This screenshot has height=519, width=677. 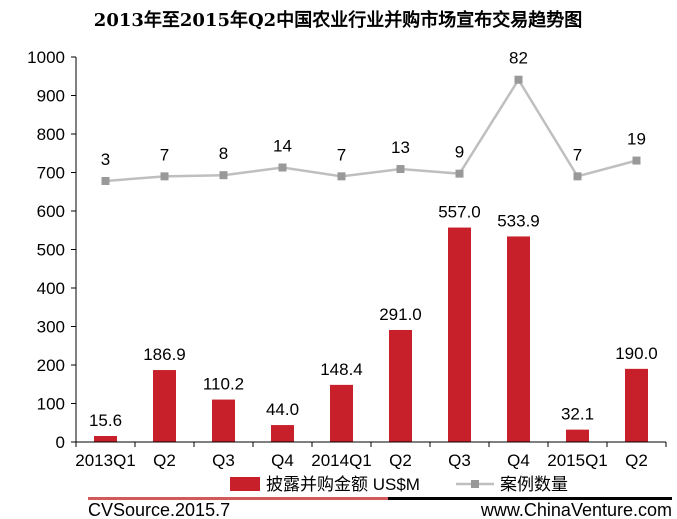 What do you see at coordinates (636, 353) in the screenshot?
I see `bar-value-label: 190.0` at bounding box center [636, 353].